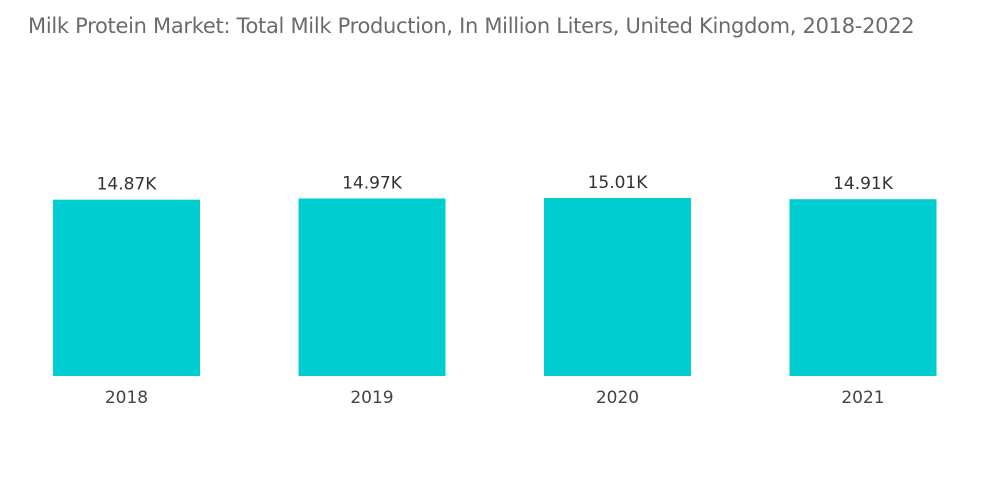 The height and width of the screenshot is (504, 1000). I want to click on x-tick-label-2019: 2019, so click(371, 398).